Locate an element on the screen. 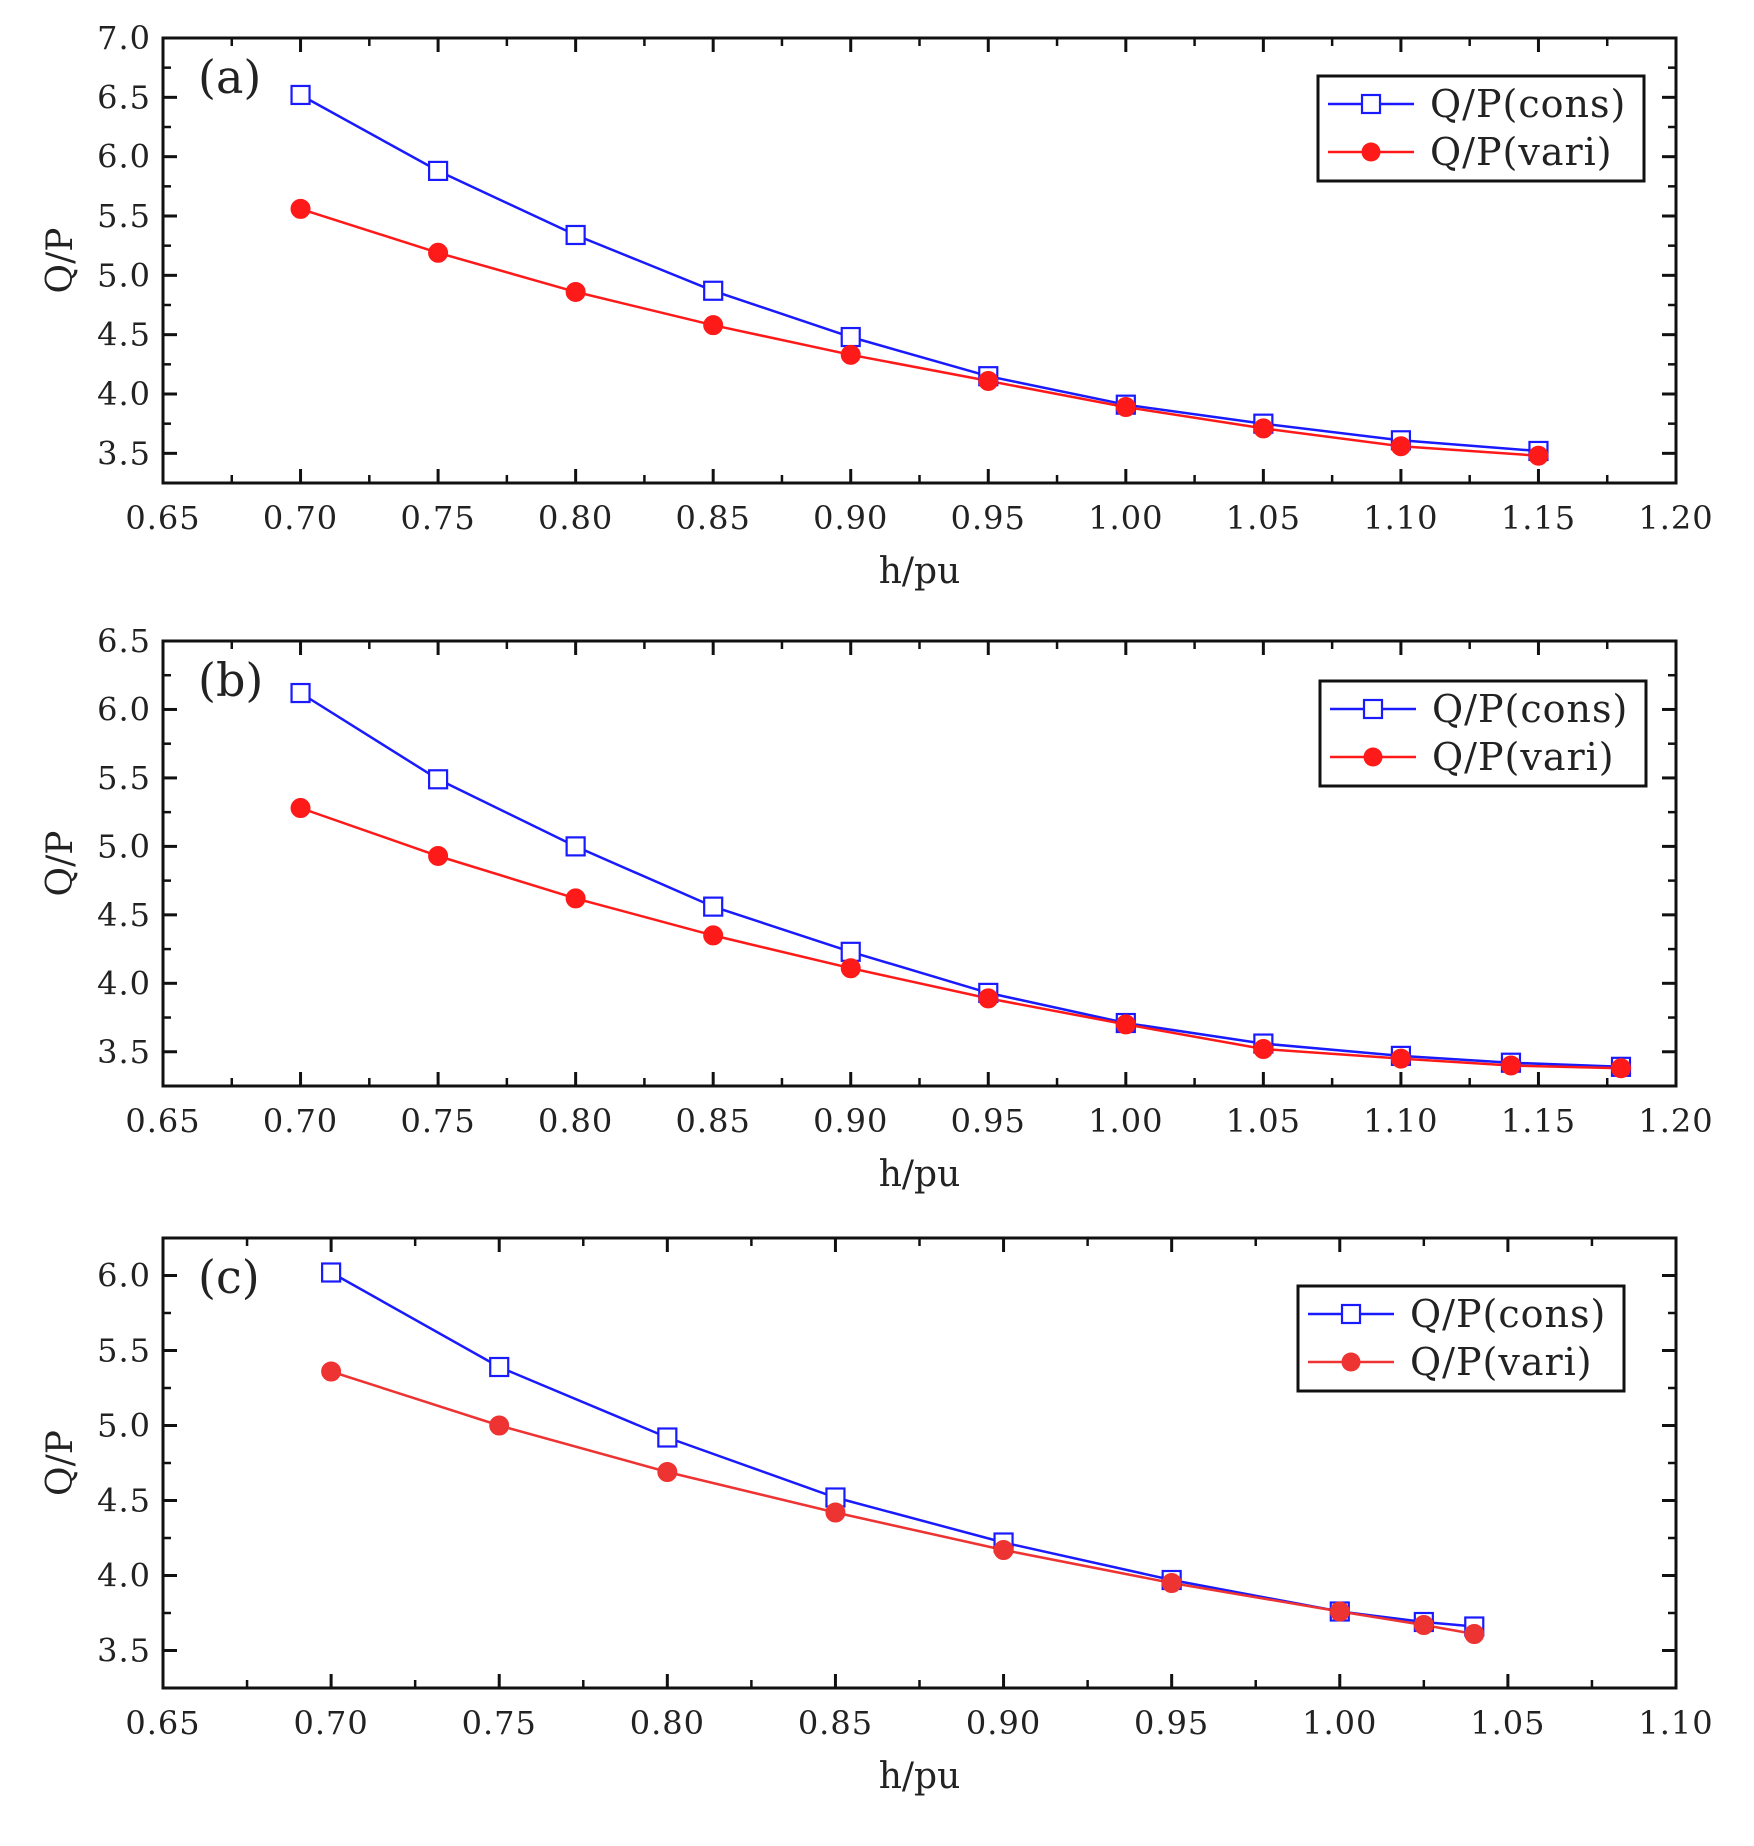 The width and height of the screenshot is (1754, 1846). x-tick-label: 0.80 is located at coordinates (575, 1121).